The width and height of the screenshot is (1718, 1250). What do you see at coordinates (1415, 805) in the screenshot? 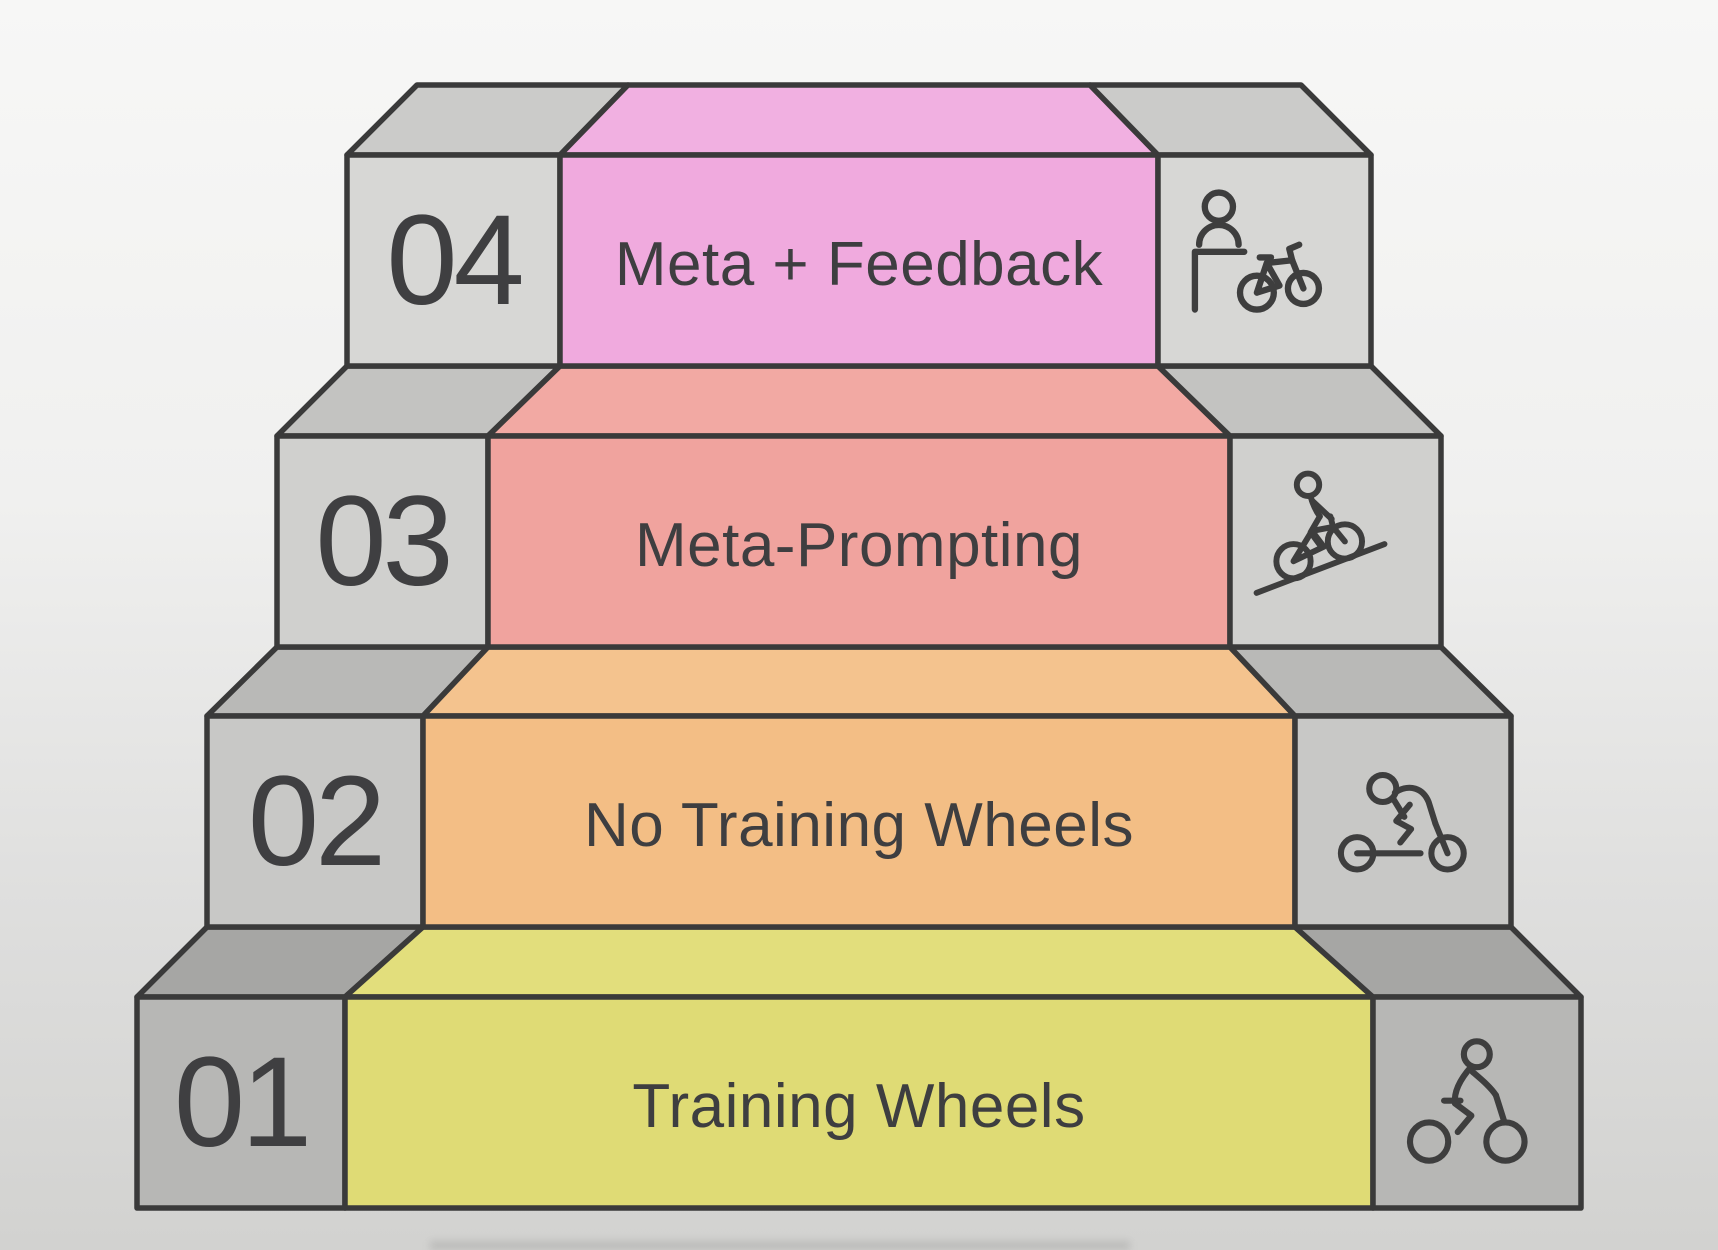
I see `rider-back` at bounding box center [1415, 805].